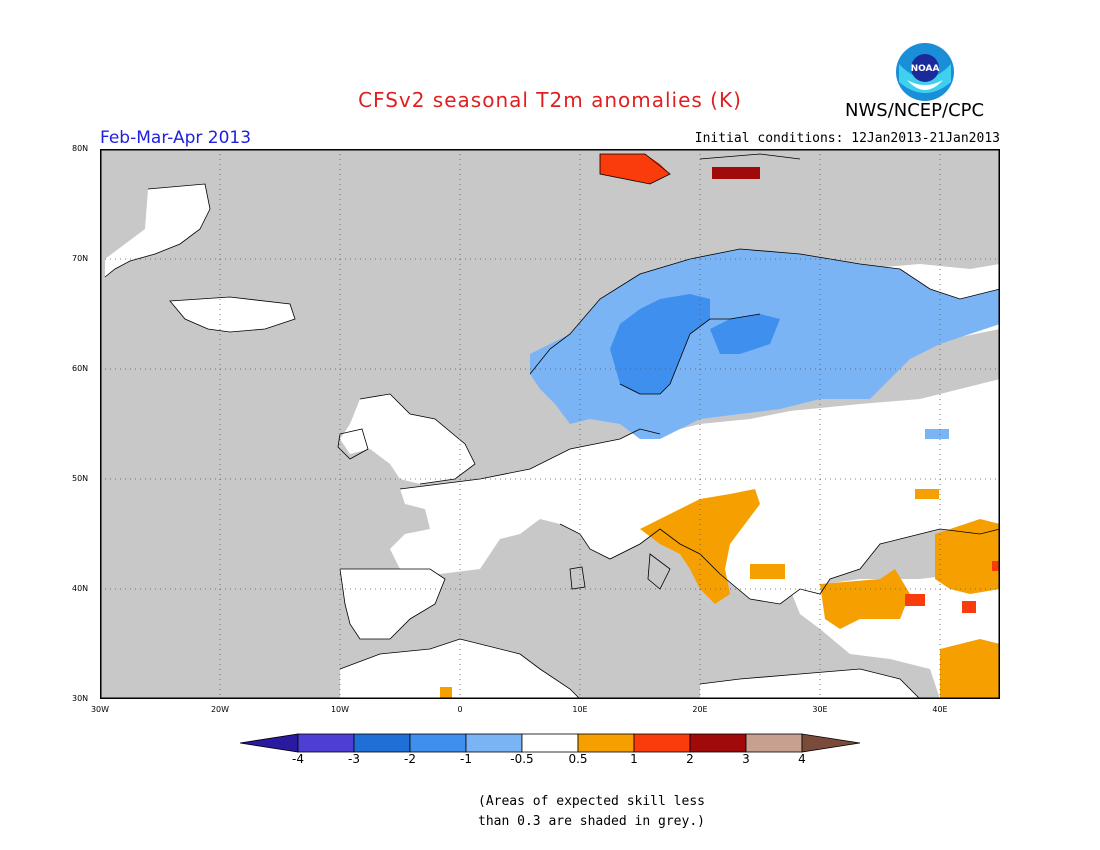 The image size is (1100, 850). I want to click on season-label: Feb-Mar-Apr 2013, so click(176, 138).